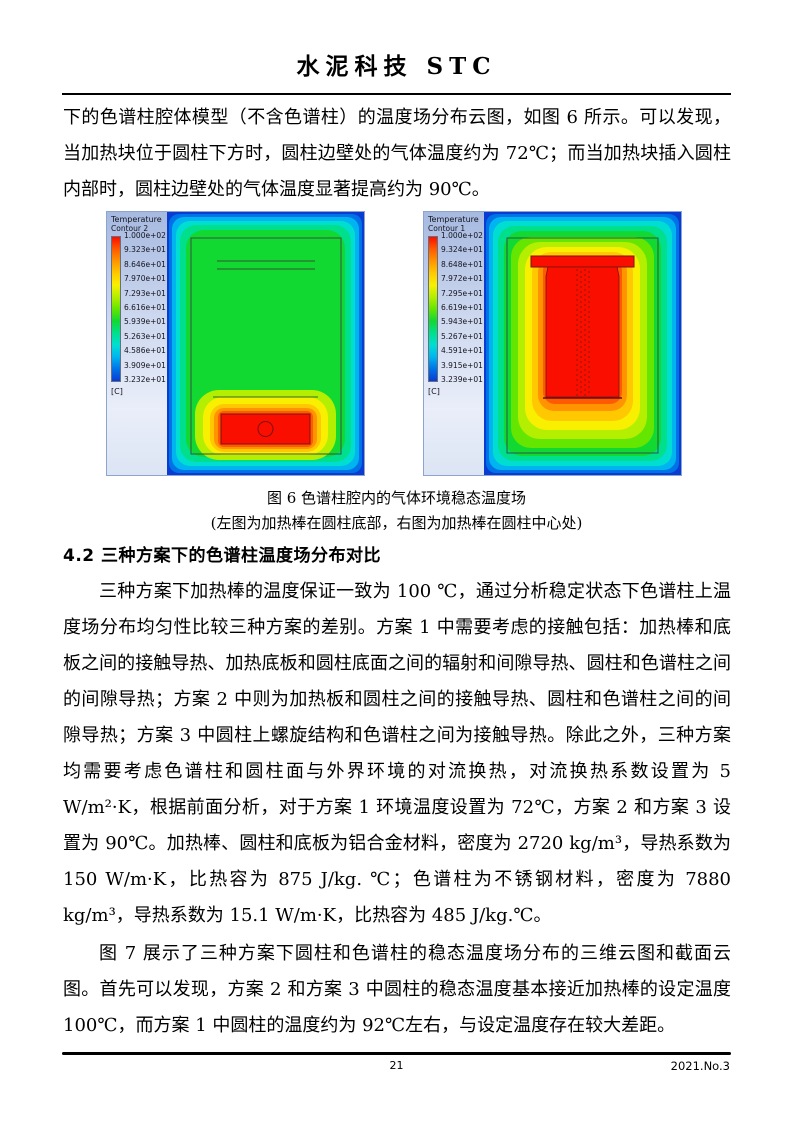  What do you see at coordinates (582, 261) in the screenshot?
I see `column-flange` at bounding box center [582, 261].